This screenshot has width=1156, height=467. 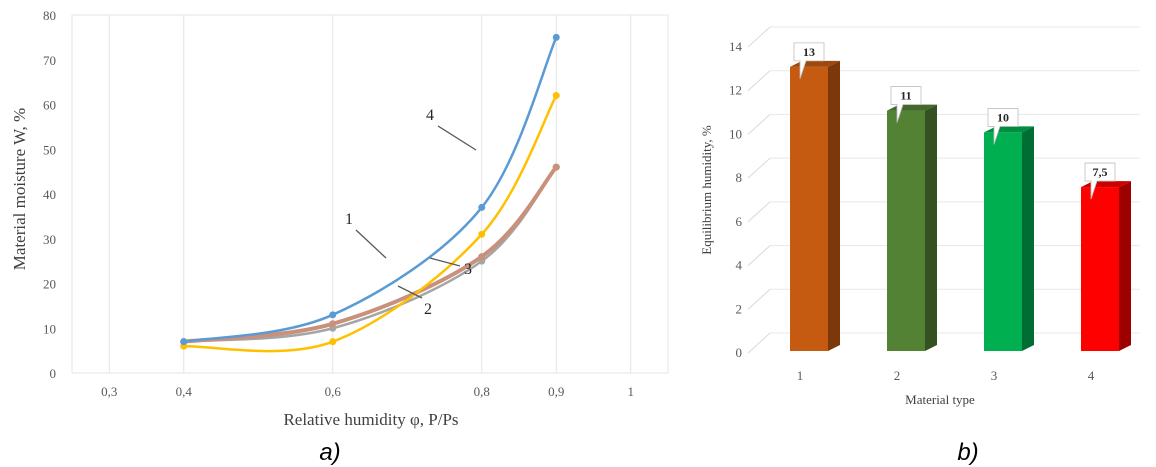 I want to click on chart-b-y-tick-label: 8, so click(x=739, y=177).